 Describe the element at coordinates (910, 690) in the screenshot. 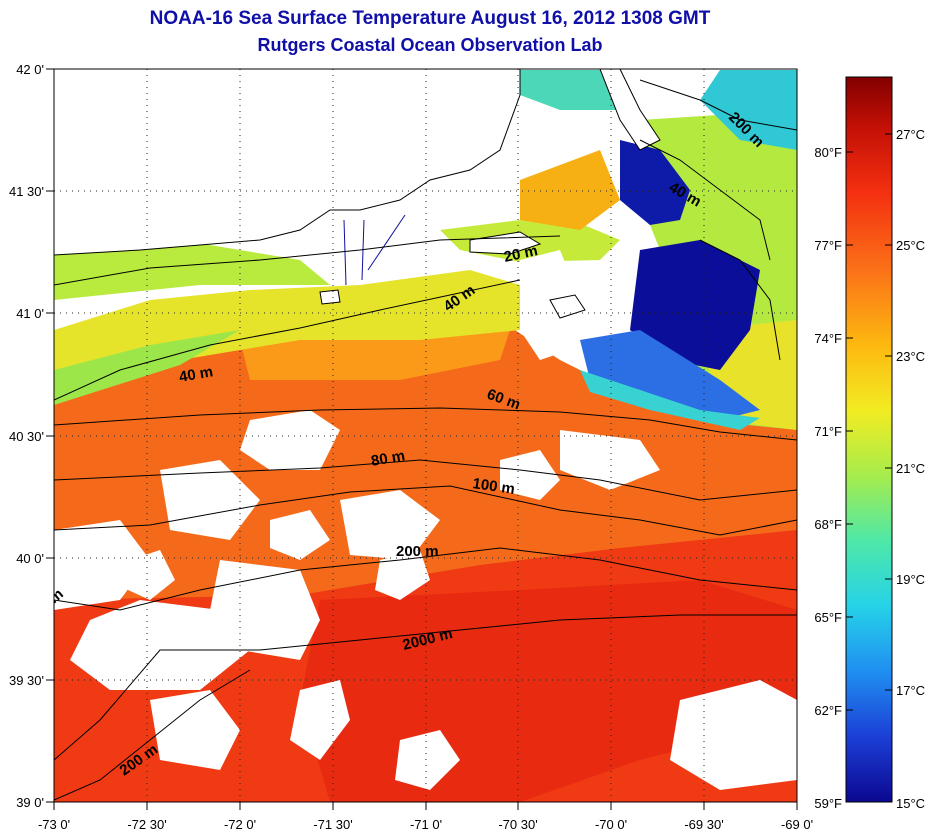

I see `colorbar-c-label: 17°C` at that location.